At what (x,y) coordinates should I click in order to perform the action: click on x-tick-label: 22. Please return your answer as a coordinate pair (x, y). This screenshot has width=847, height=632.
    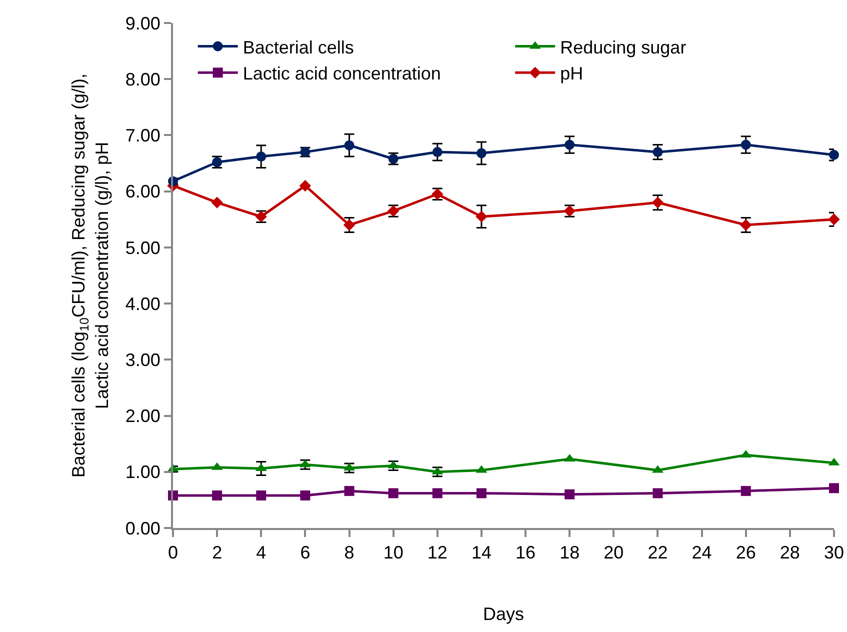
    Looking at the image, I should click on (658, 552).